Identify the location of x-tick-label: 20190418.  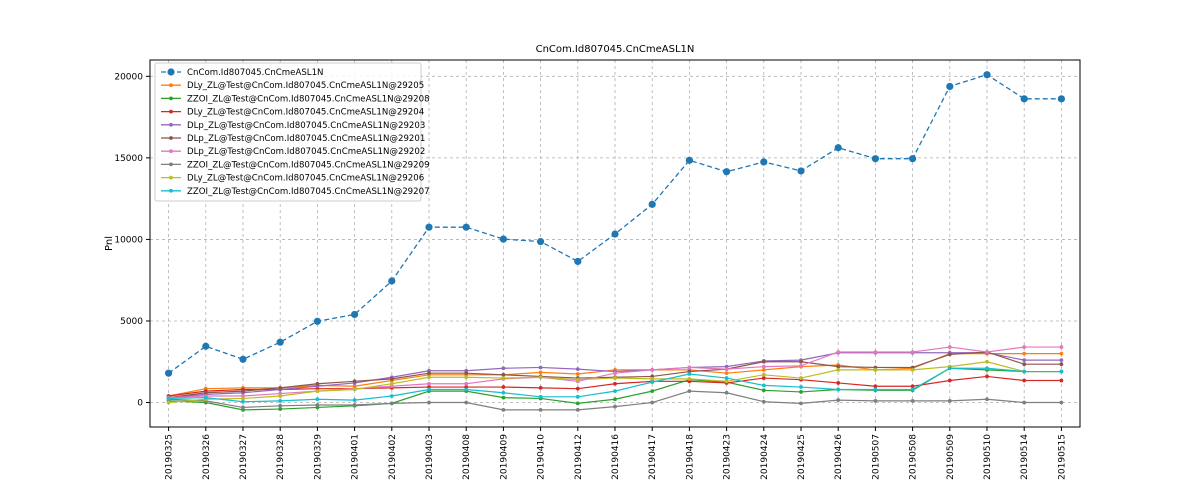
(690, 457).